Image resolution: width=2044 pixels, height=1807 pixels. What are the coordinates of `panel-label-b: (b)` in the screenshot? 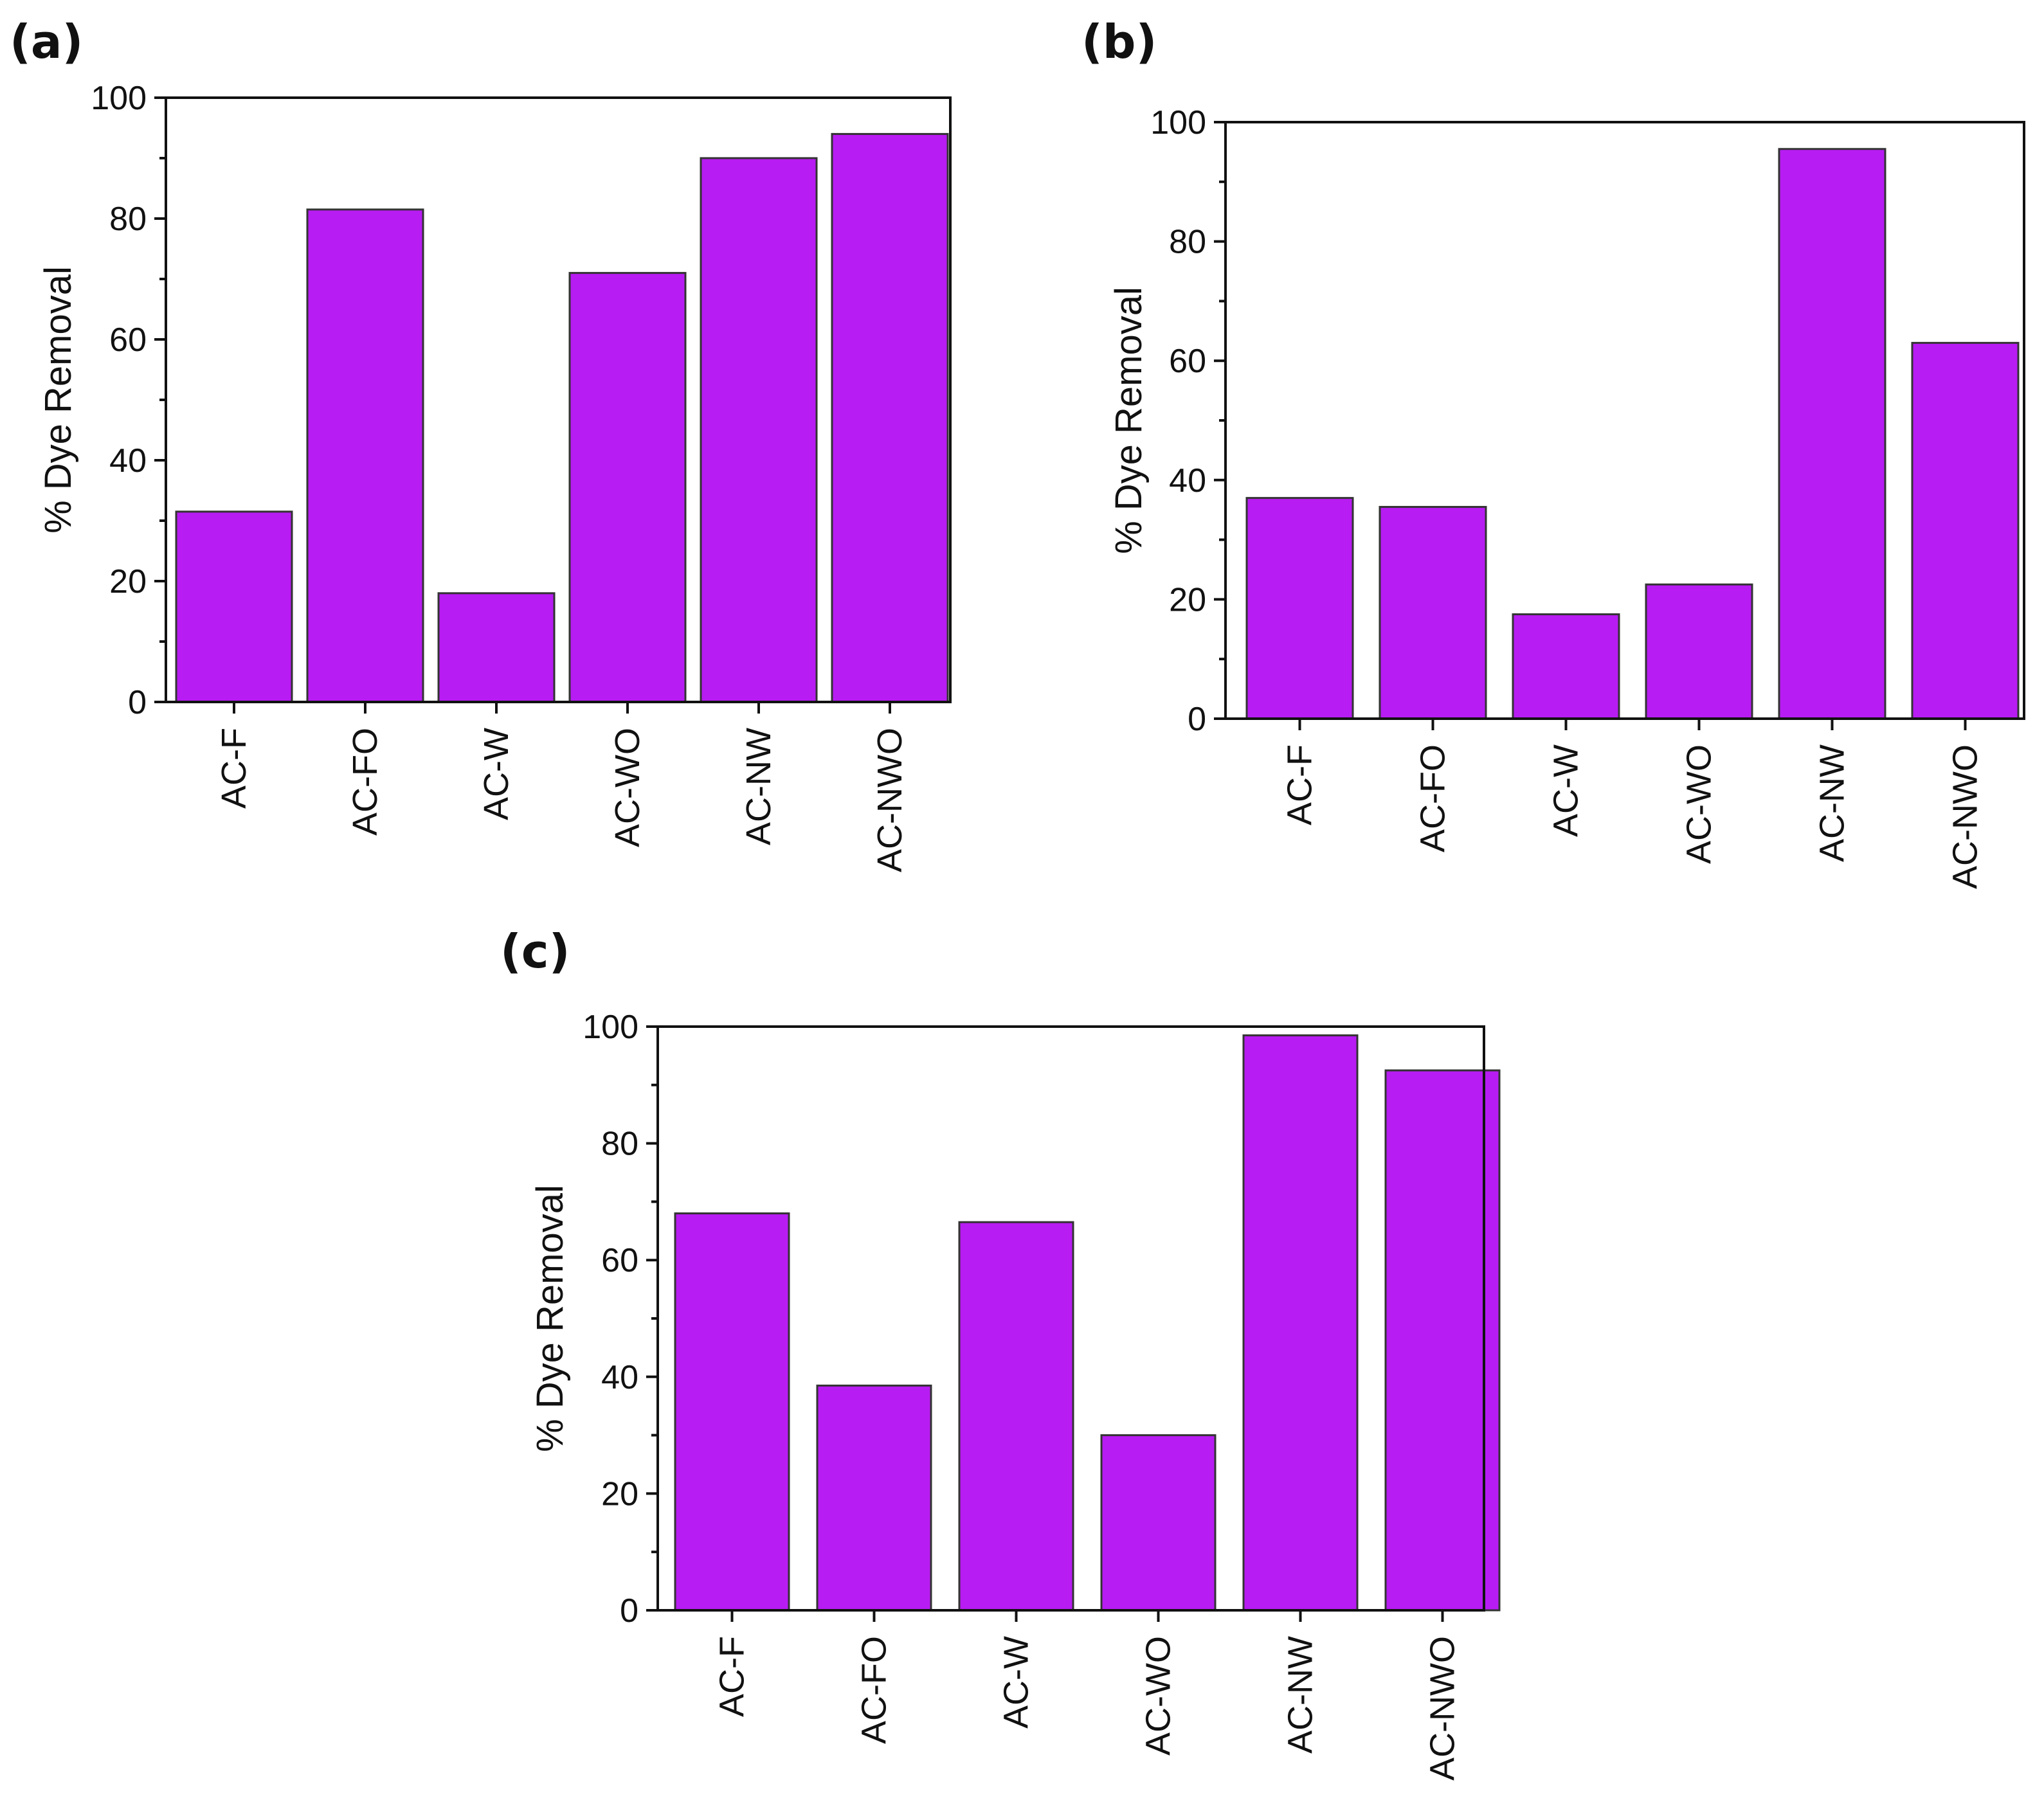 It's located at (1119, 42).